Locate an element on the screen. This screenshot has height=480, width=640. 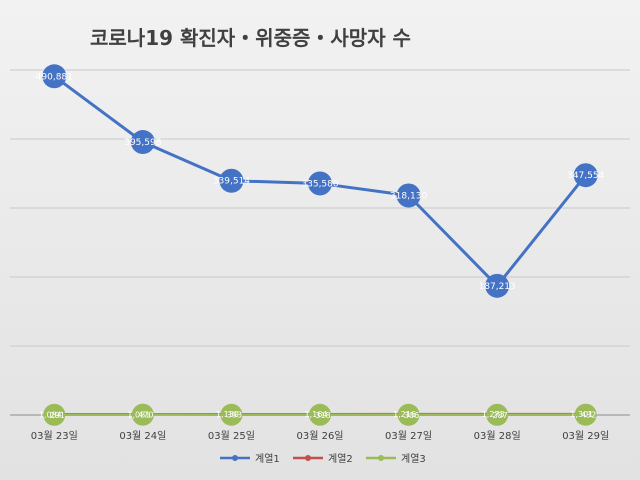
data-label-series-2: 1,130 is located at coordinates (227, 414).